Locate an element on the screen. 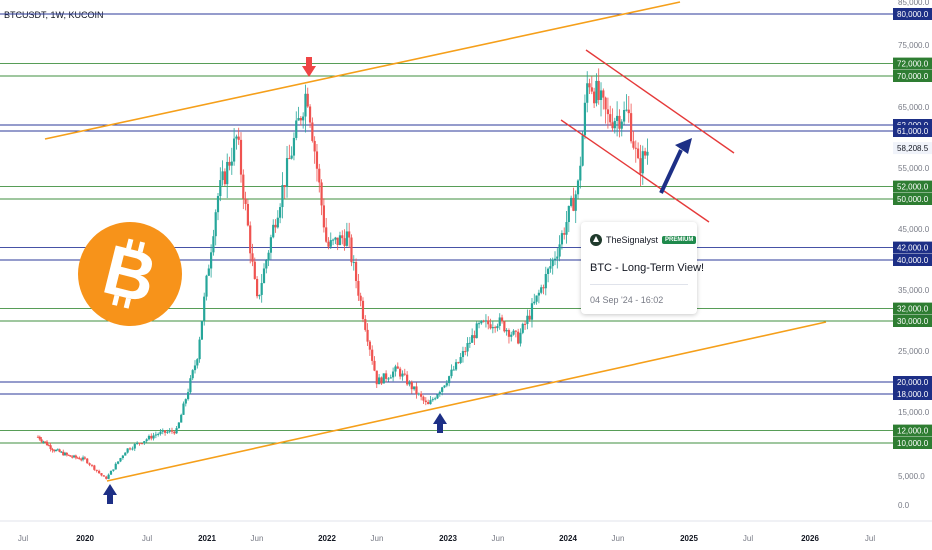 This screenshot has width=932, height=550. descending-channel-bottom is located at coordinates (635, 171).